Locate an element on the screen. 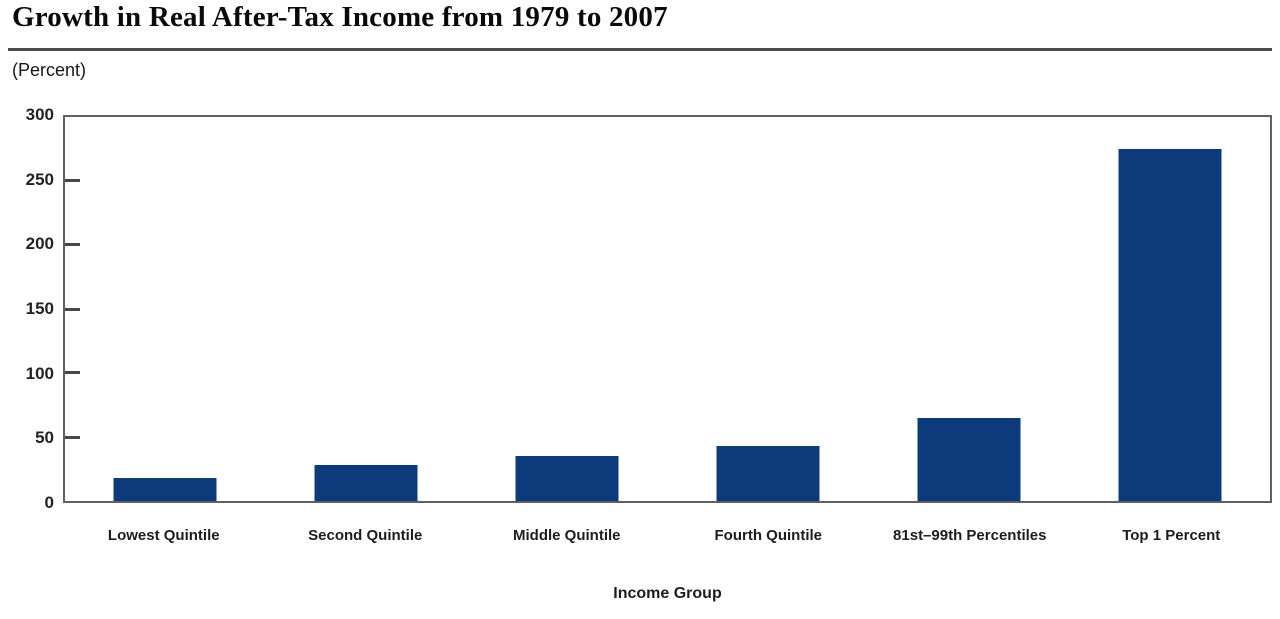  title-divider-rule is located at coordinates (640, 49).